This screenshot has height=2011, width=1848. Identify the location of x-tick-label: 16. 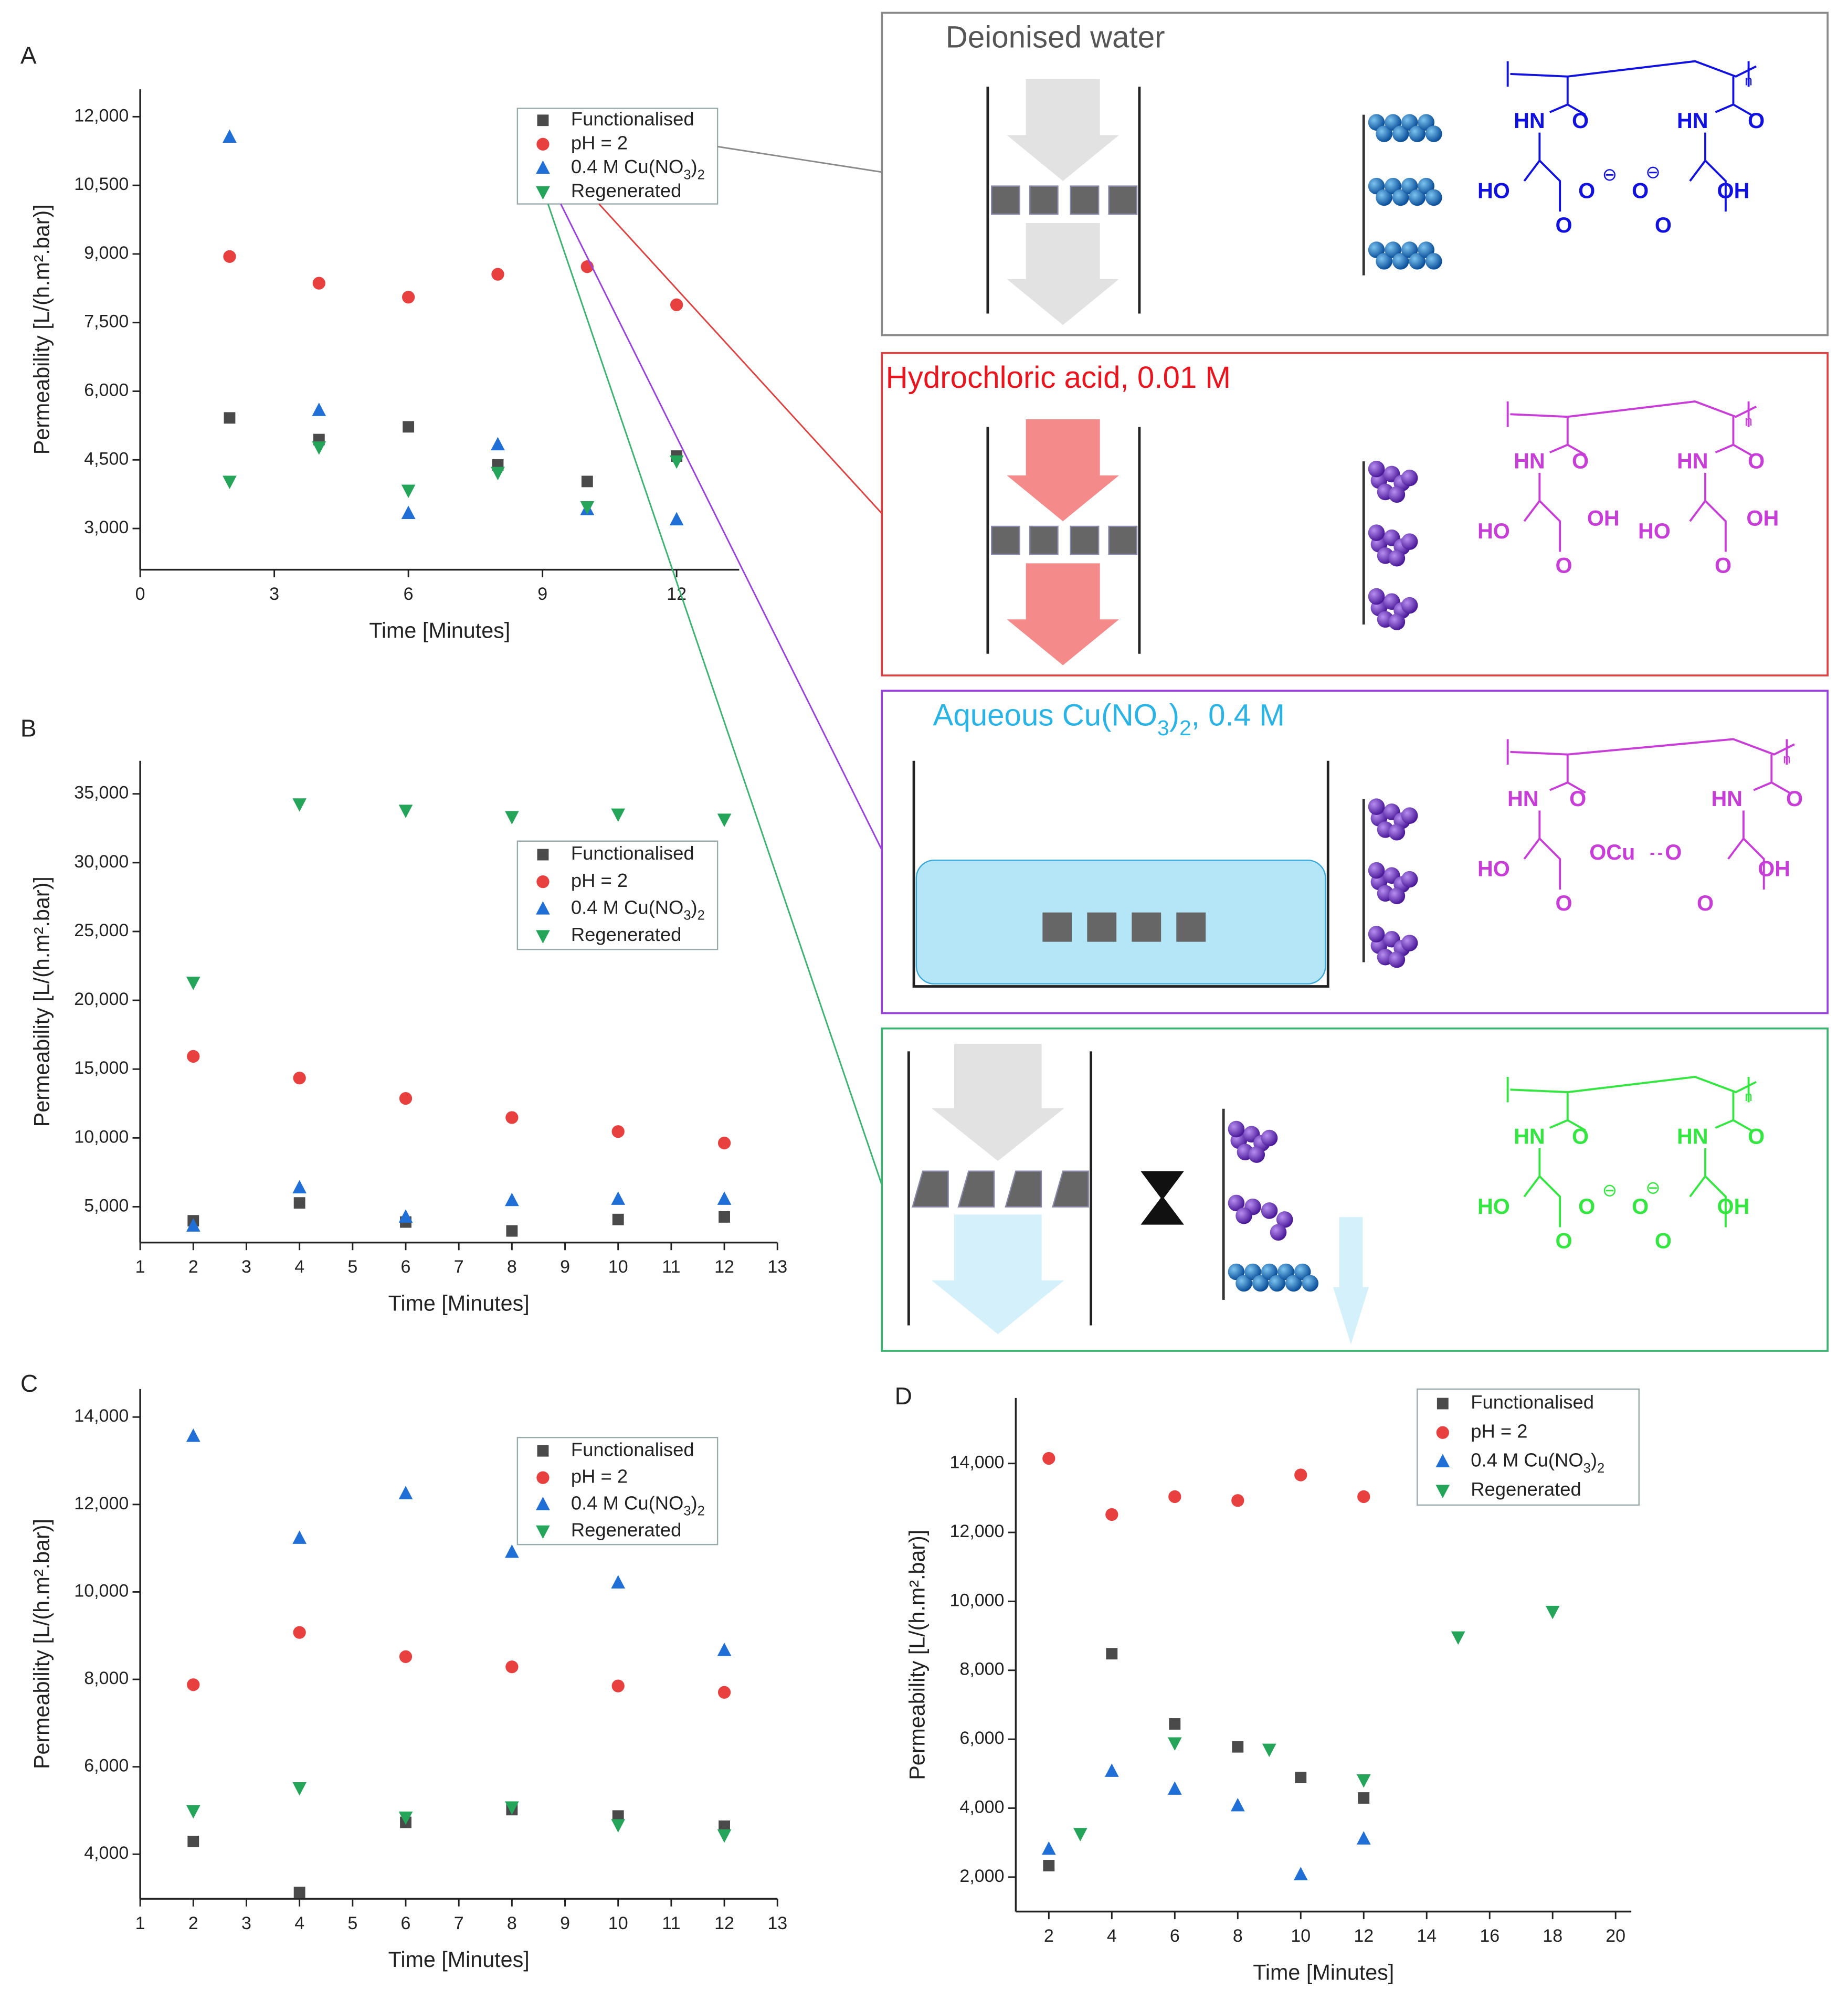
(1489, 1936).